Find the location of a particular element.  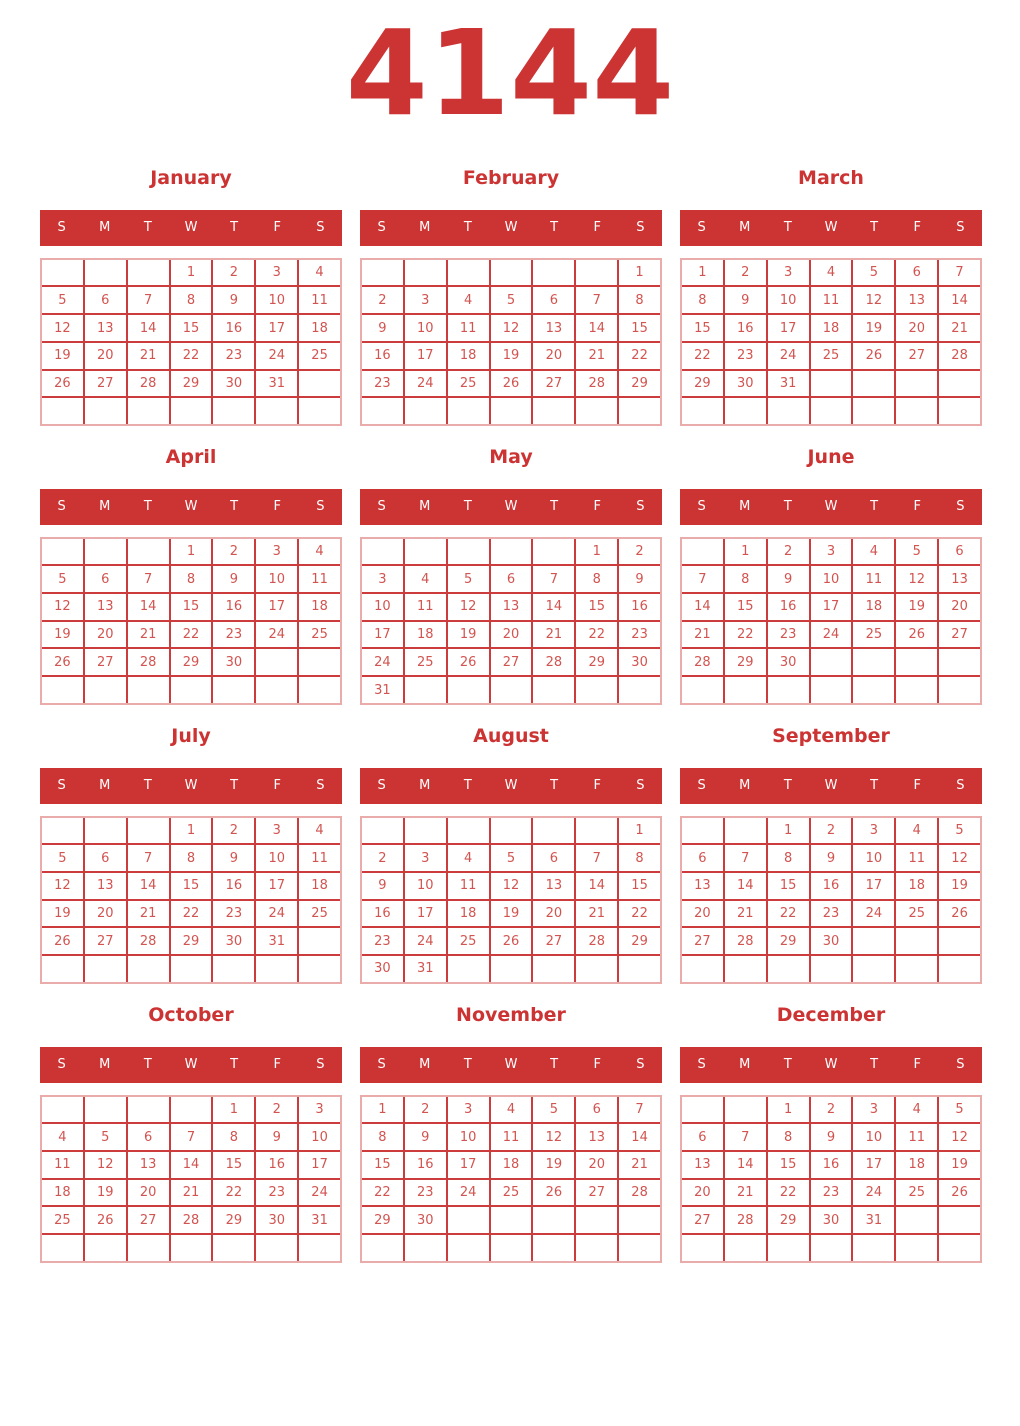

day-cell: 17 is located at coordinates (277, 886).